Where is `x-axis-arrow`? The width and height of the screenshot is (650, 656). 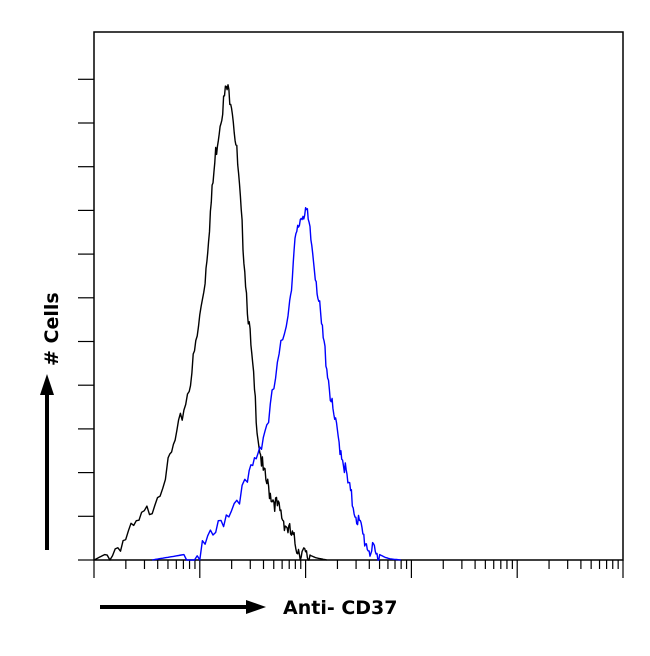
x-axis-arrow is located at coordinates (183, 607).